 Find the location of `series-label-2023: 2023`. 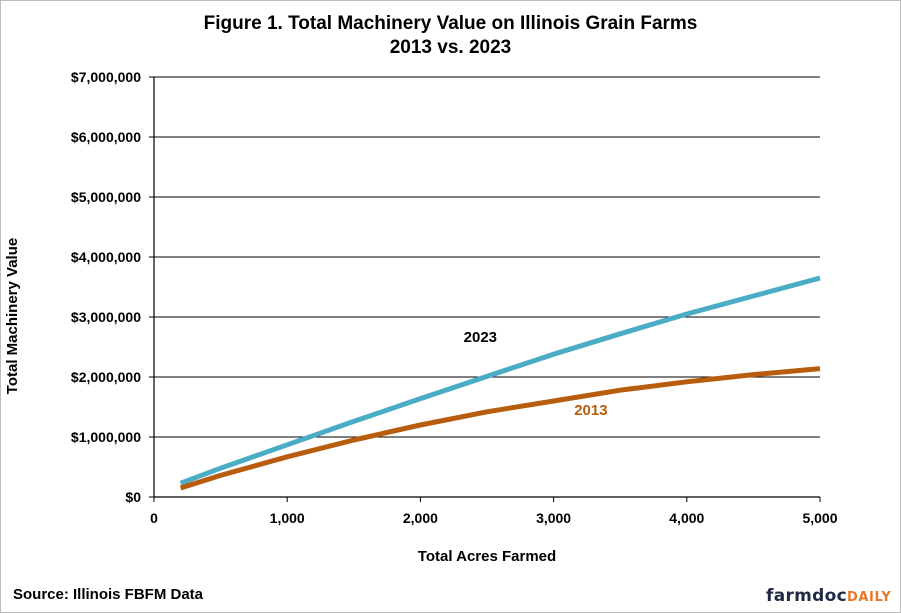

series-label-2023: 2023 is located at coordinates (480, 337).